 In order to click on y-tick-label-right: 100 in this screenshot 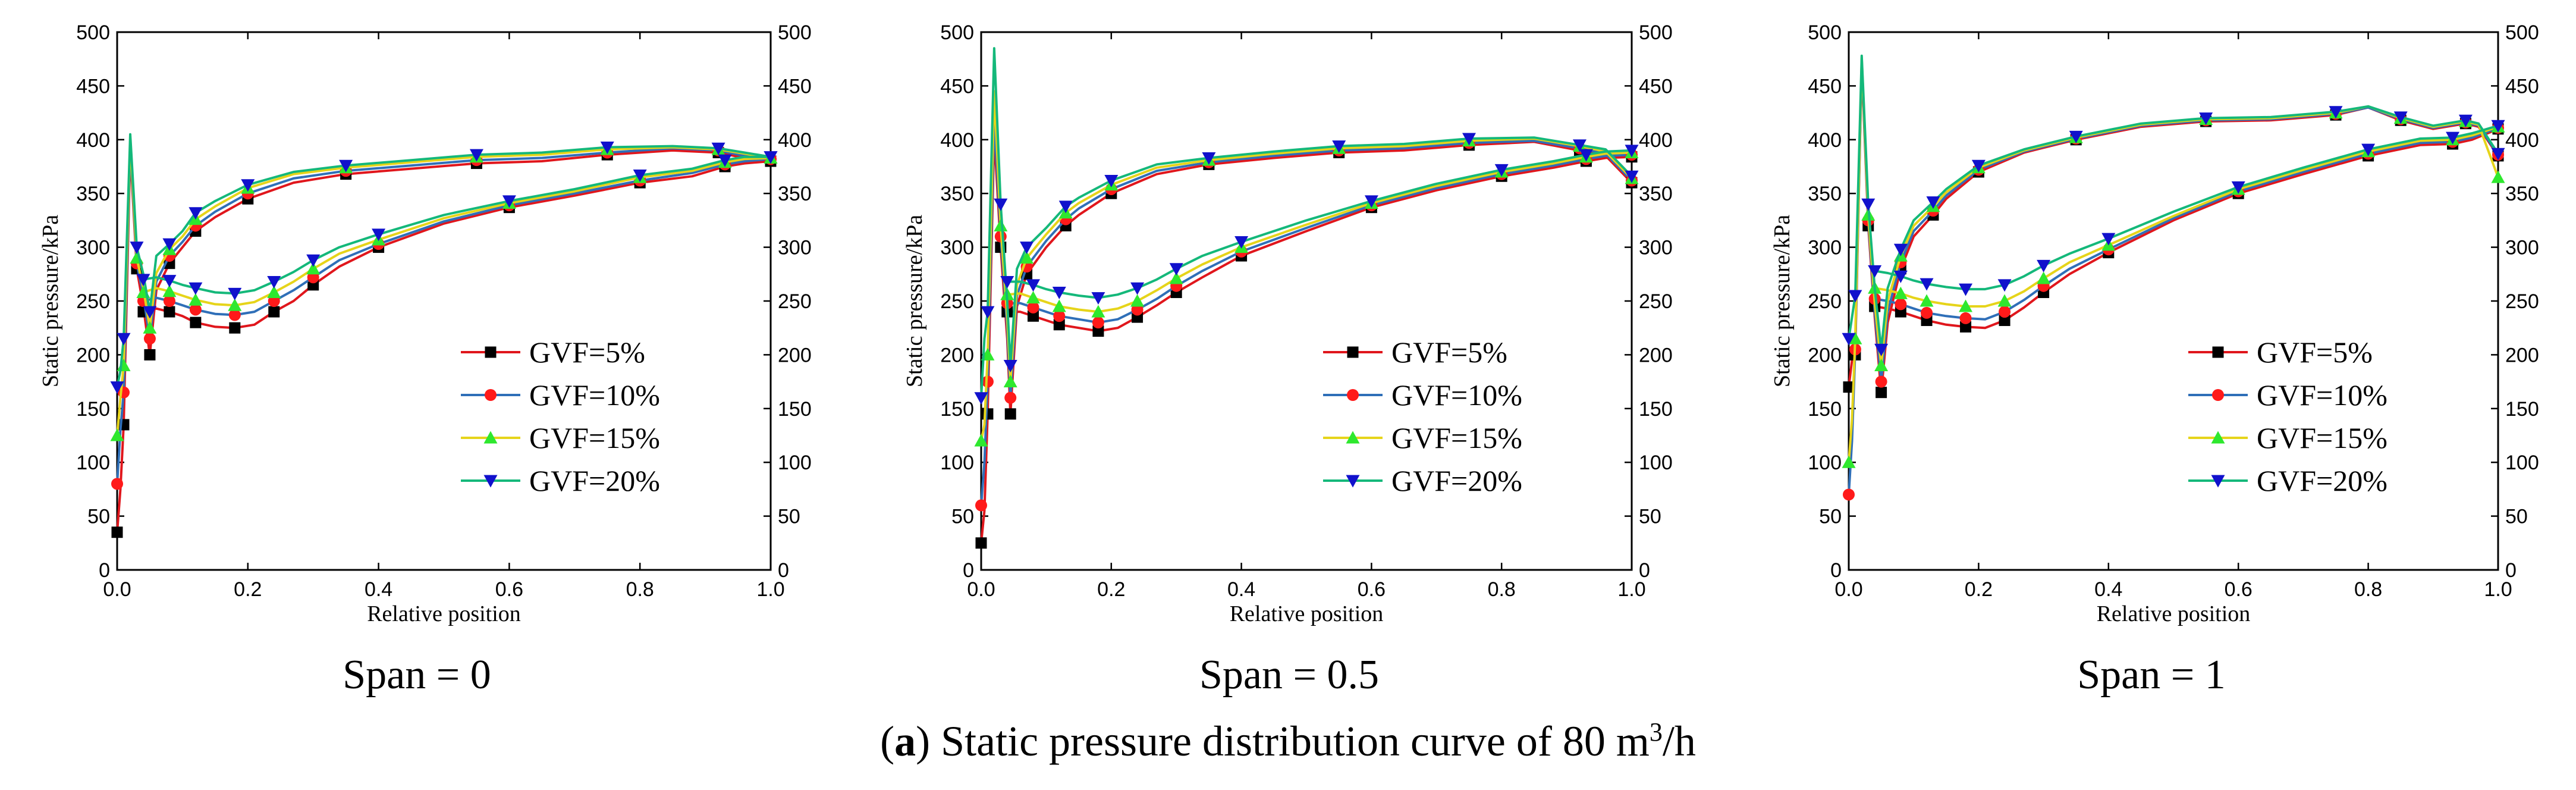, I will do `click(1656, 463)`.